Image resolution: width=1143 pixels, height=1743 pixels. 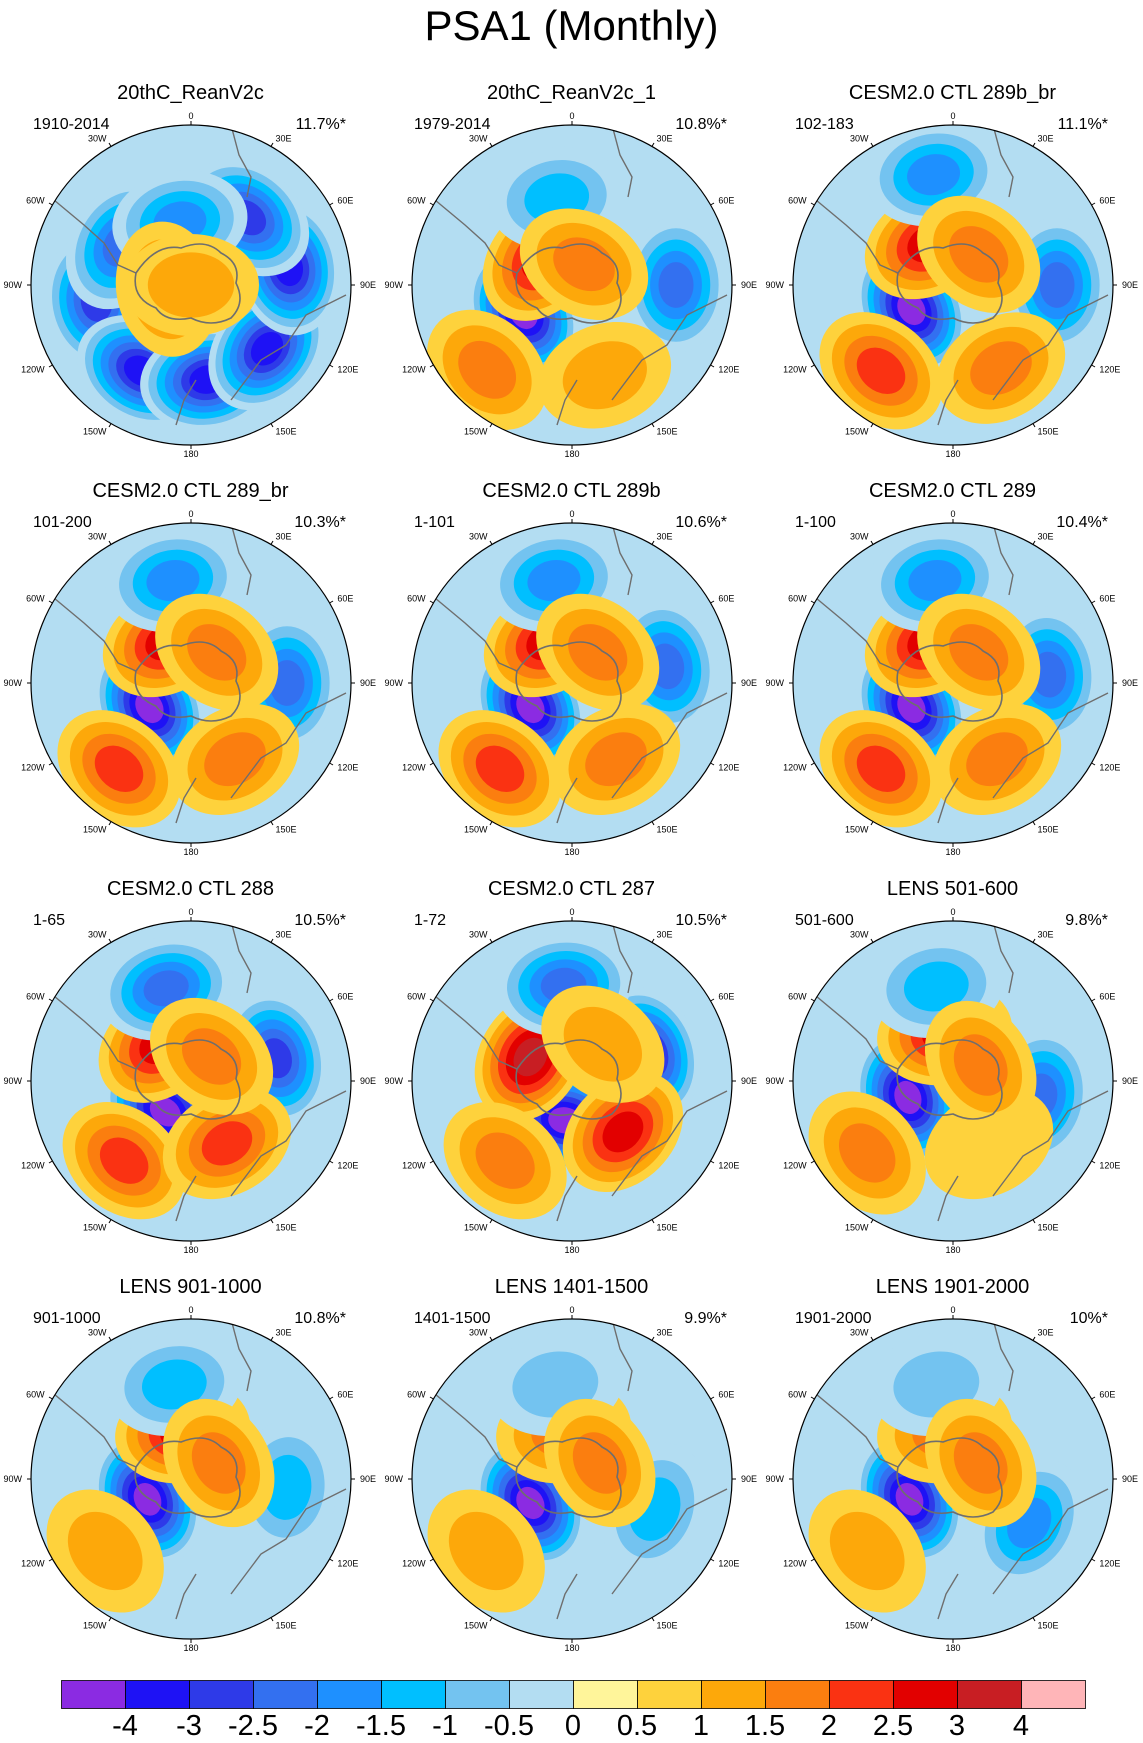 I want to click on main-title: PSA1 (Monthly), so click(x=571, y=25).